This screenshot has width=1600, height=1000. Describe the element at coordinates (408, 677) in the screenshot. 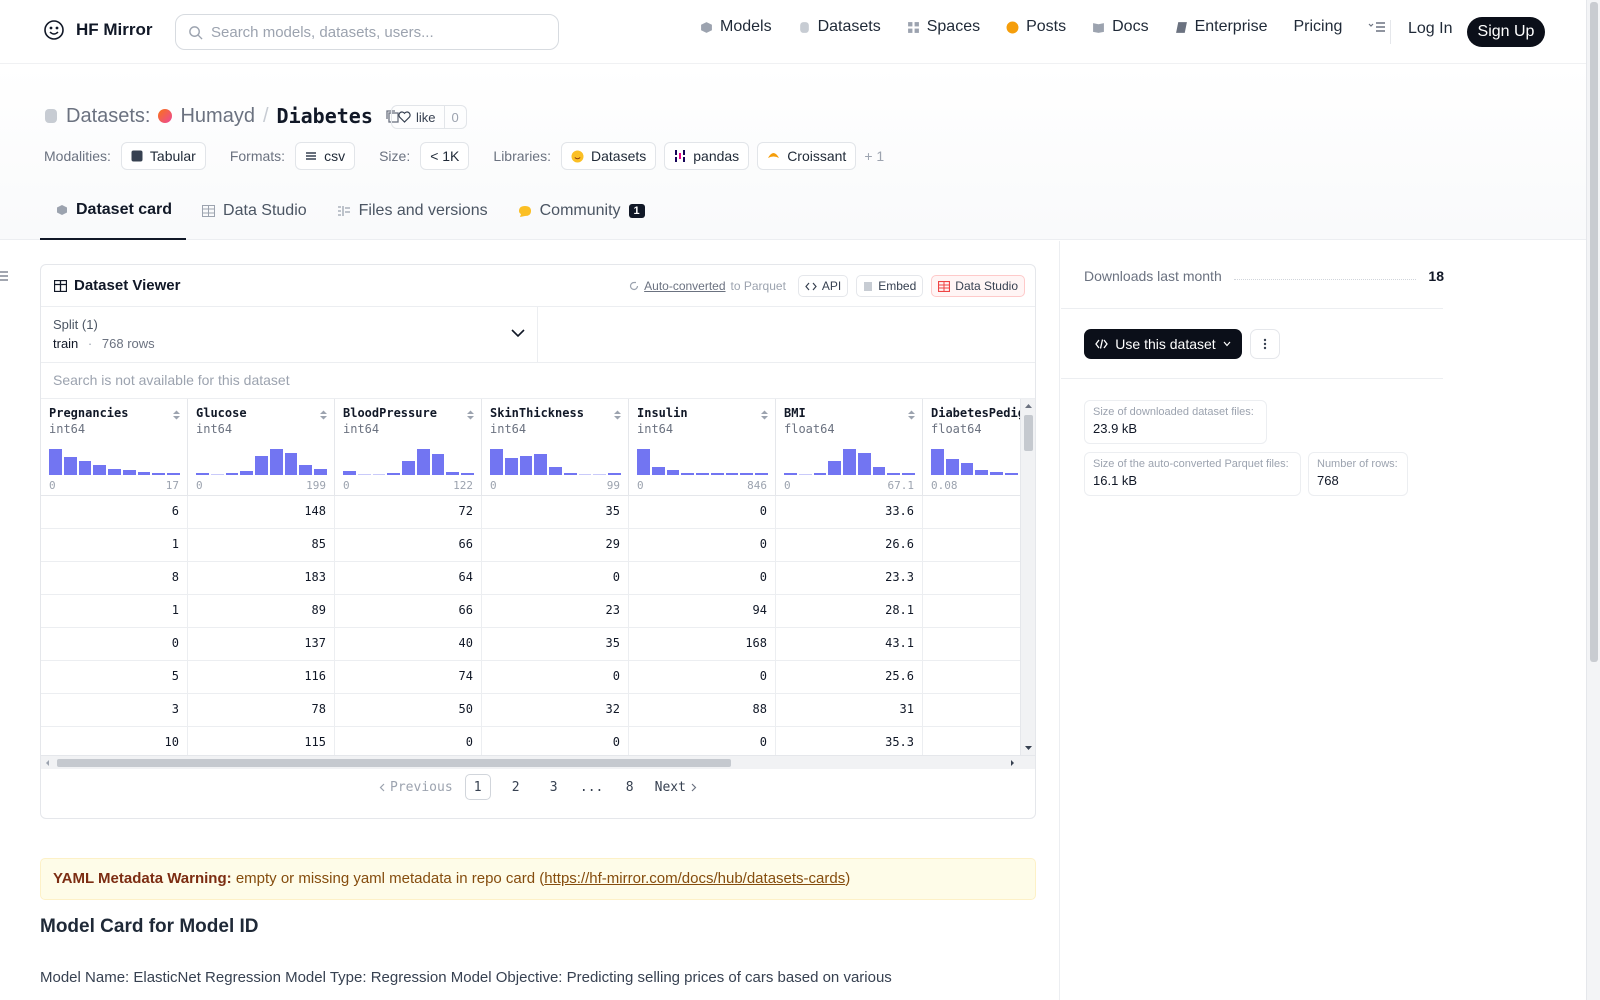

I see `table-cell: 74` at that location.